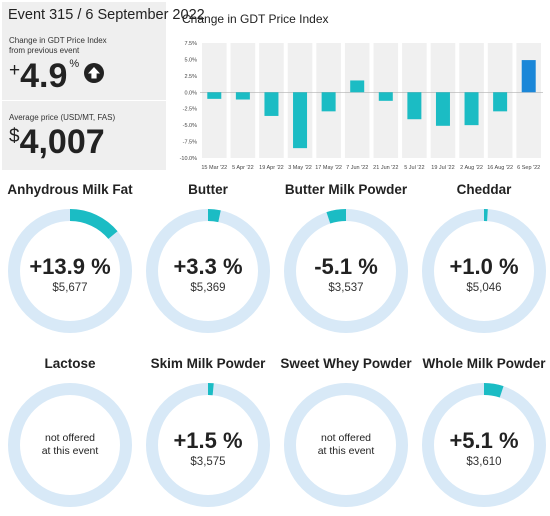 Image resolution: width=550 pixels, height=516 pixels. What do you see at coordinates (484, 440) in the screenshot?
I see `product-change: +5.1 %` at bounding box center [484, 440].